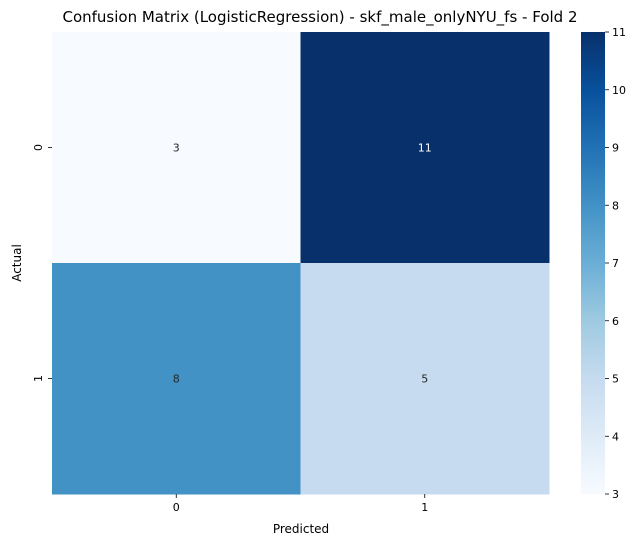 This screenshot has width=640, height=547. I want to click on cell-annotation: 3, so click(176, 148).